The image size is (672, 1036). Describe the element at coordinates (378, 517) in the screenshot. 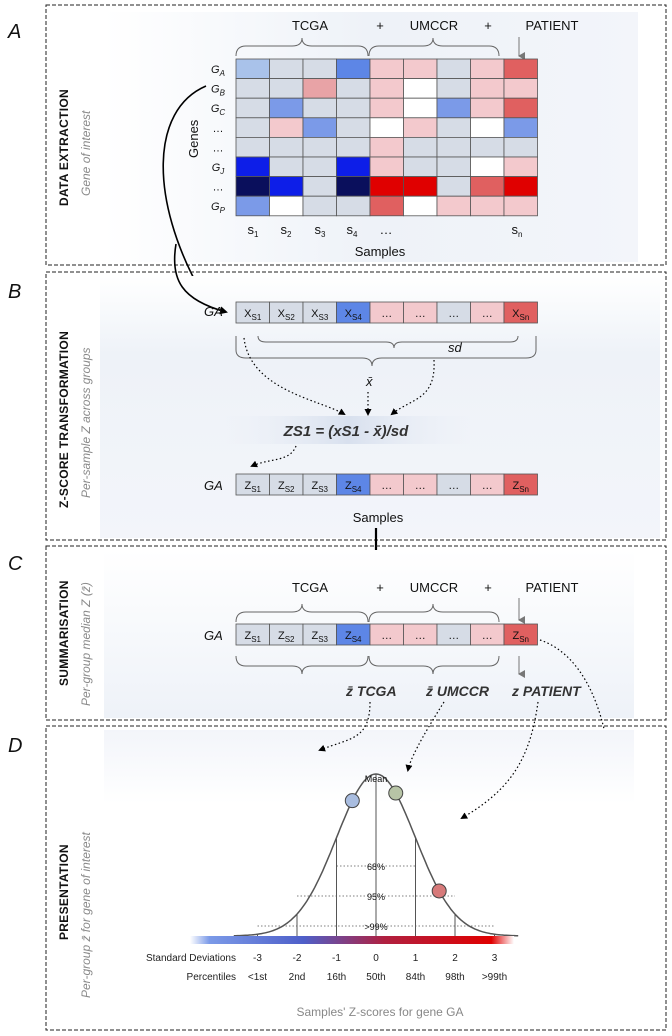

I see `samples-label-b: Samples` at that location.